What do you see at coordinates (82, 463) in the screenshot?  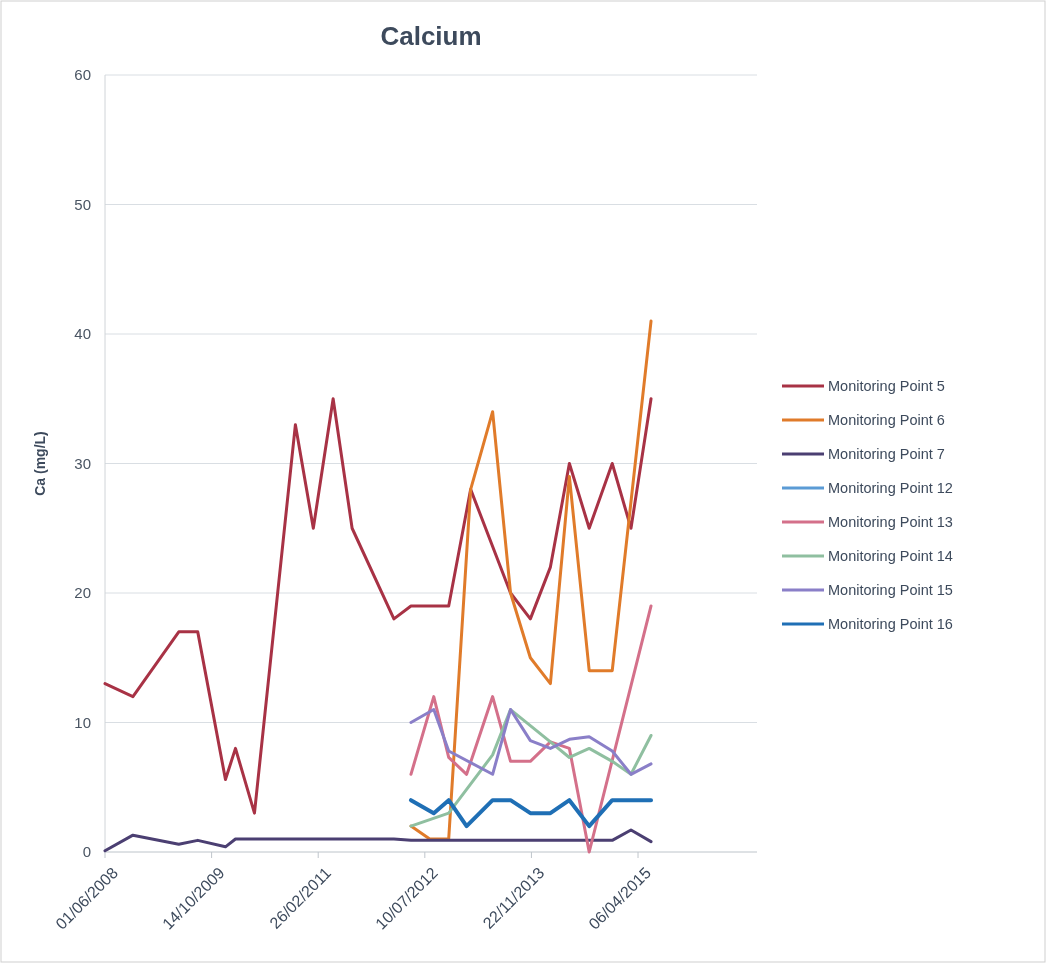 I see `y-tick-label: 30` at bounding box center [82, 463].